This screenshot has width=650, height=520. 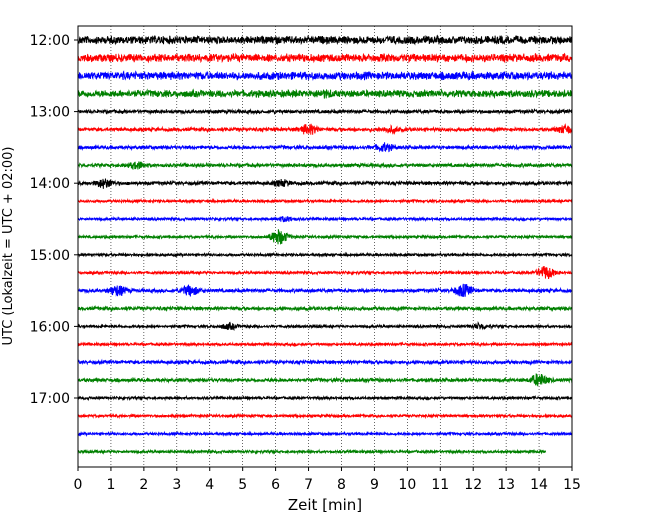 What do you see at coordinates (506, 485) in the screenshot?
I see `x-tick-label: 13` at bounding box center [506, 485].